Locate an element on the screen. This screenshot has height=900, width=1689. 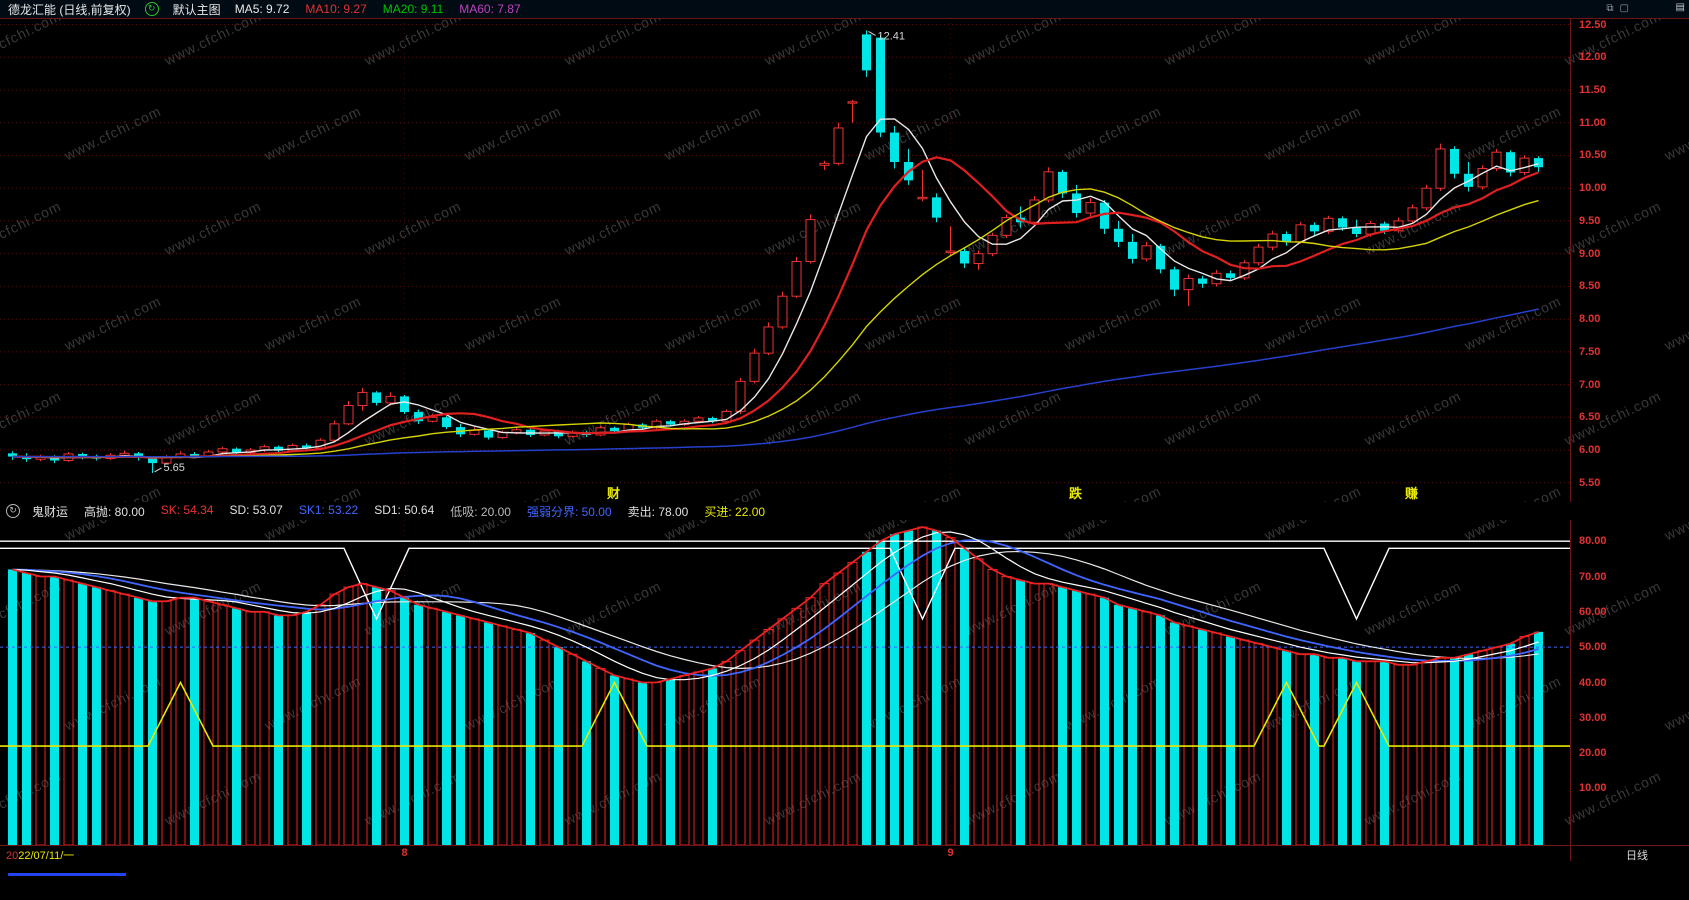
indicator-value-0: 鬼财运 is located at coordinates (50, 511).